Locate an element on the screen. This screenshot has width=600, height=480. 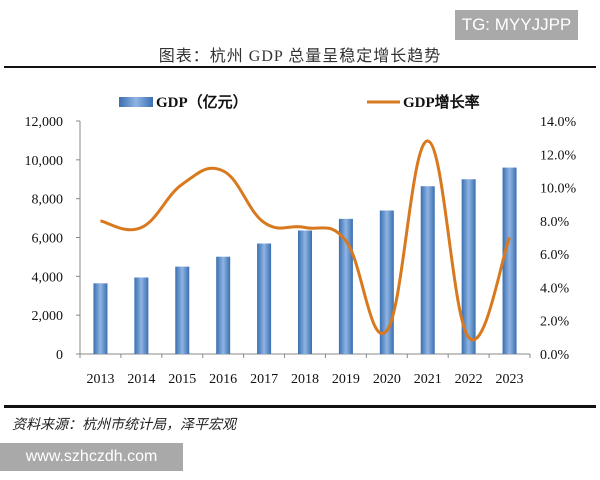
right-tick-label: 10.0% is located at coordinates (558, 189).